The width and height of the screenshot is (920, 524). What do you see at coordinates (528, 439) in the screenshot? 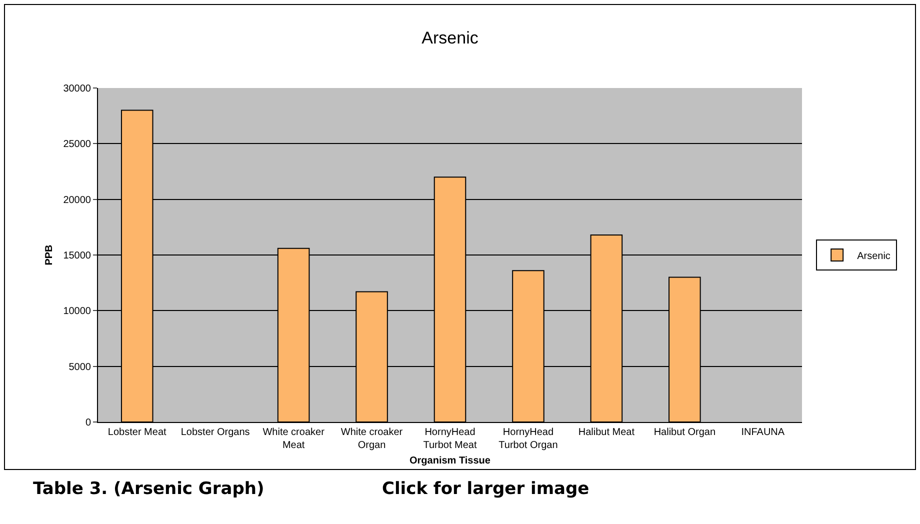
I see `x-tick-label: HornyHead Turbot Organ` at bounding box center [528, 439].